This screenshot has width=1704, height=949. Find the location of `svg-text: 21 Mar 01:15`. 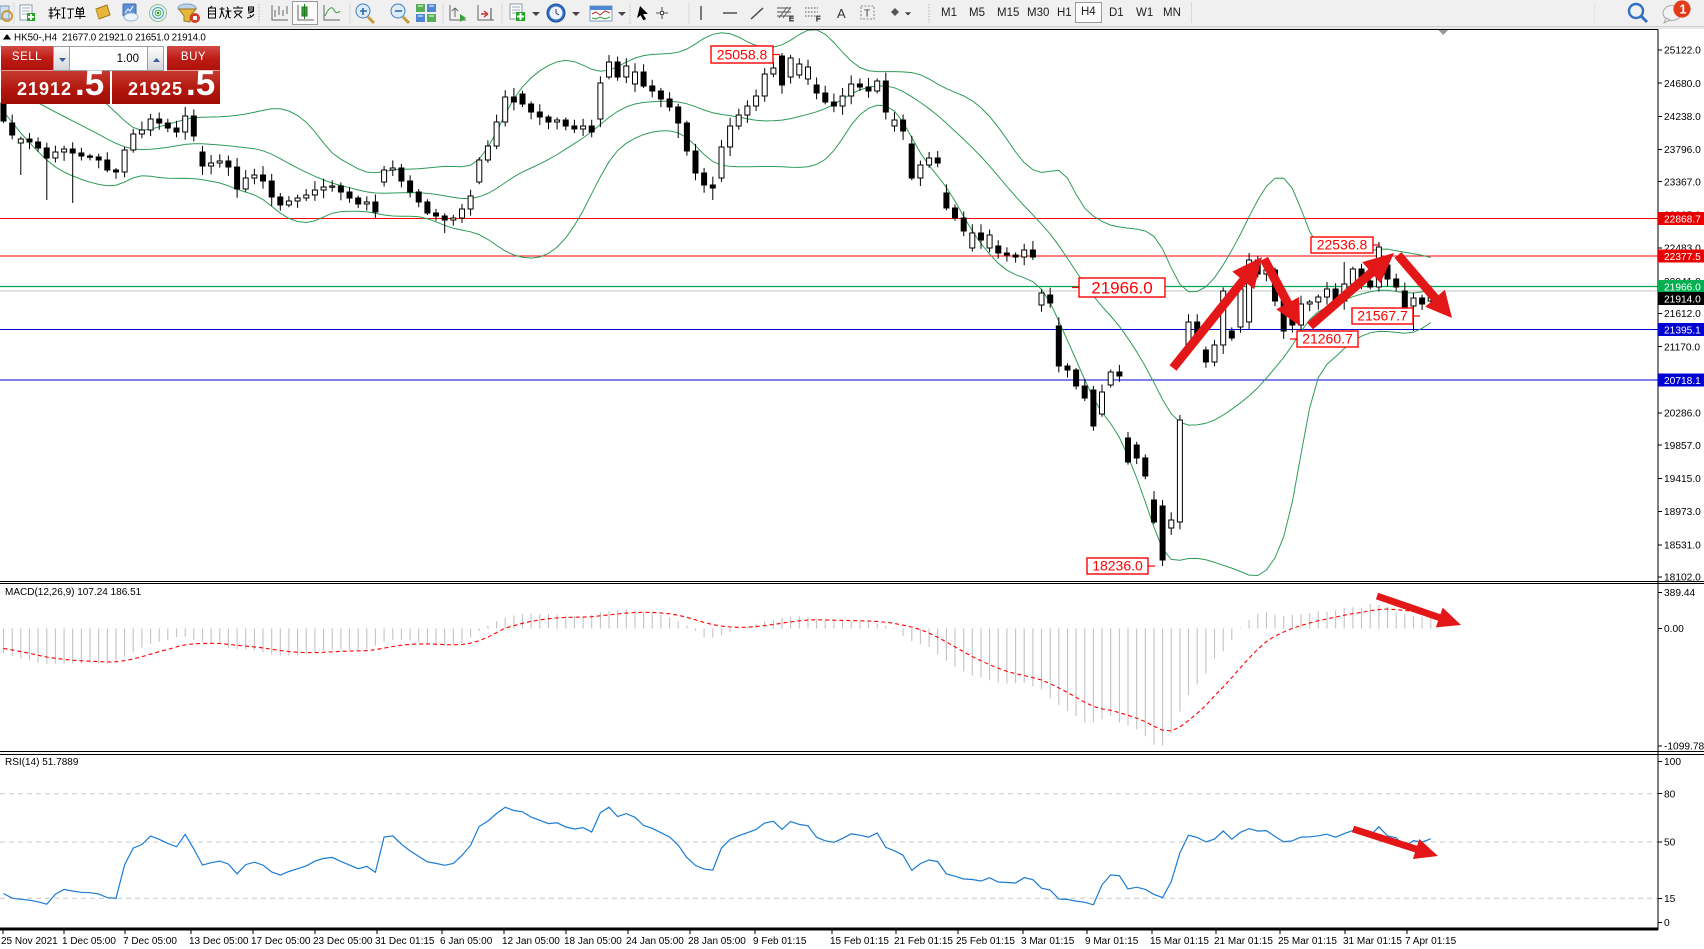

svg-text: 21 Mar 01:15 is located at coordinates (1243, 941).